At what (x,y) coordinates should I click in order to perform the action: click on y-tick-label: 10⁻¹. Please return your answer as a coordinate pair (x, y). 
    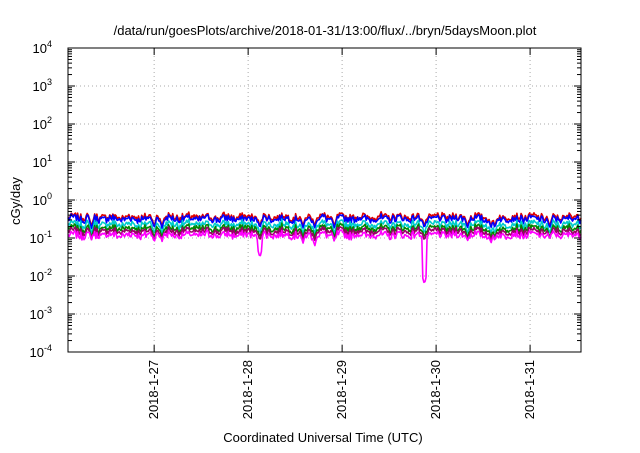
    Looking at the image, I should click on (41, 237).